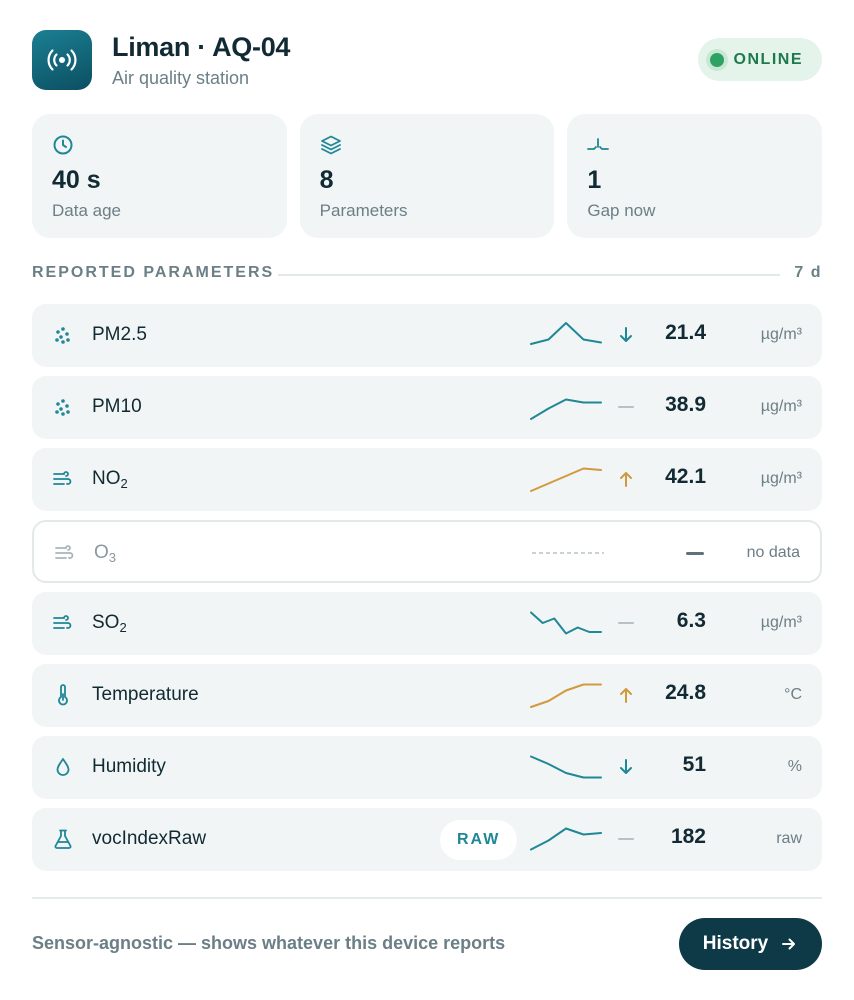 The width and height of the screenshot is (854, 1000). What do you see at coordinates (685, 332) in the screenshot?
I see `parameter-value: 21.4` at bounding box center [685, 332].